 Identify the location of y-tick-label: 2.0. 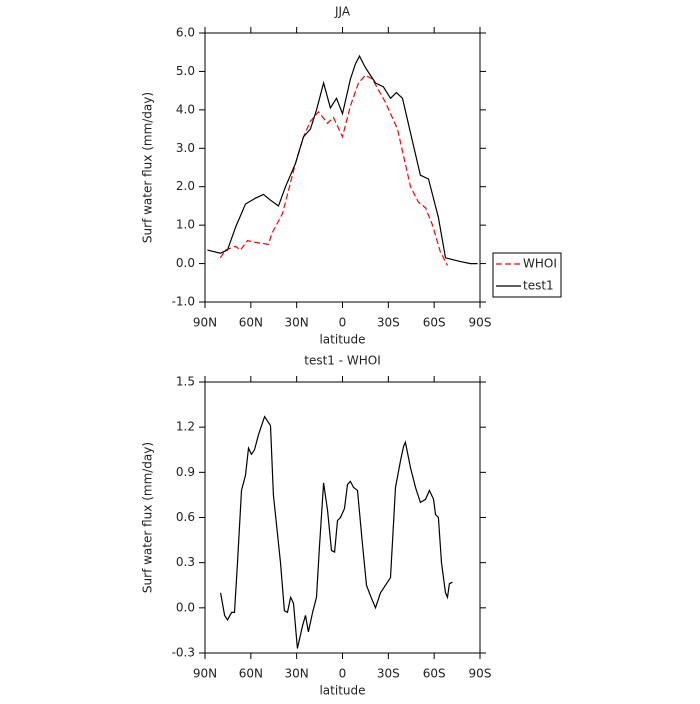
(185, 186).